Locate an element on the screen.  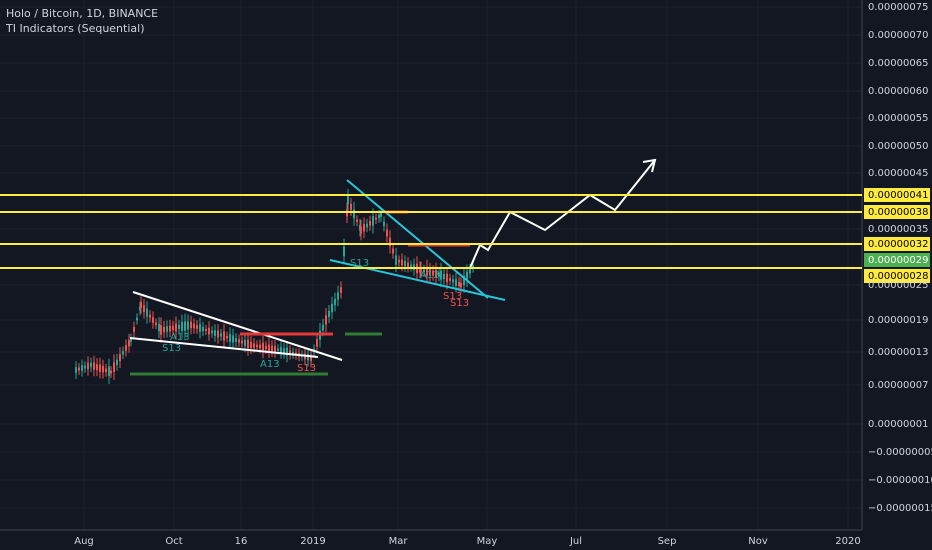
level-label: 0.00000041 is located at coordinates (898, 195).